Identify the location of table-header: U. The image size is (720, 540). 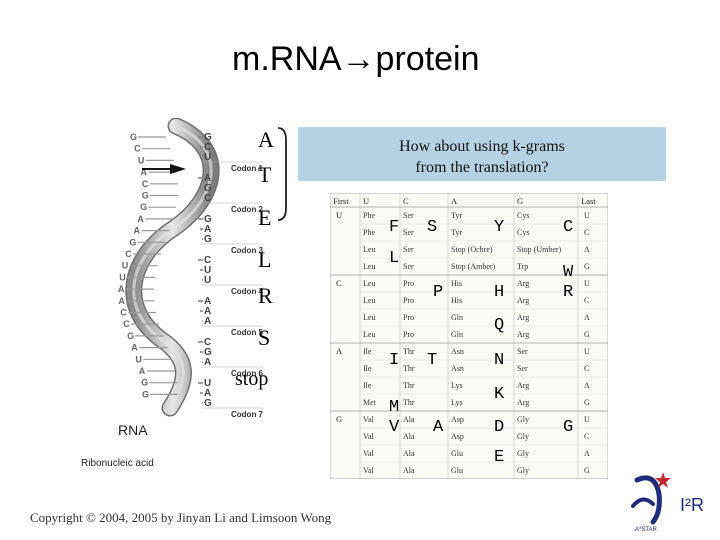
(366, 201).